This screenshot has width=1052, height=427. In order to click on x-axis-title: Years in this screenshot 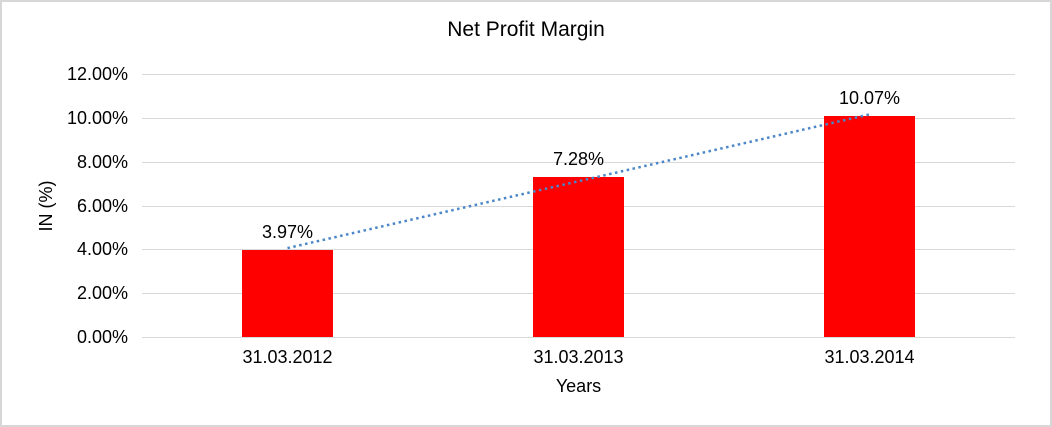, I will do `click(578, 386)`.